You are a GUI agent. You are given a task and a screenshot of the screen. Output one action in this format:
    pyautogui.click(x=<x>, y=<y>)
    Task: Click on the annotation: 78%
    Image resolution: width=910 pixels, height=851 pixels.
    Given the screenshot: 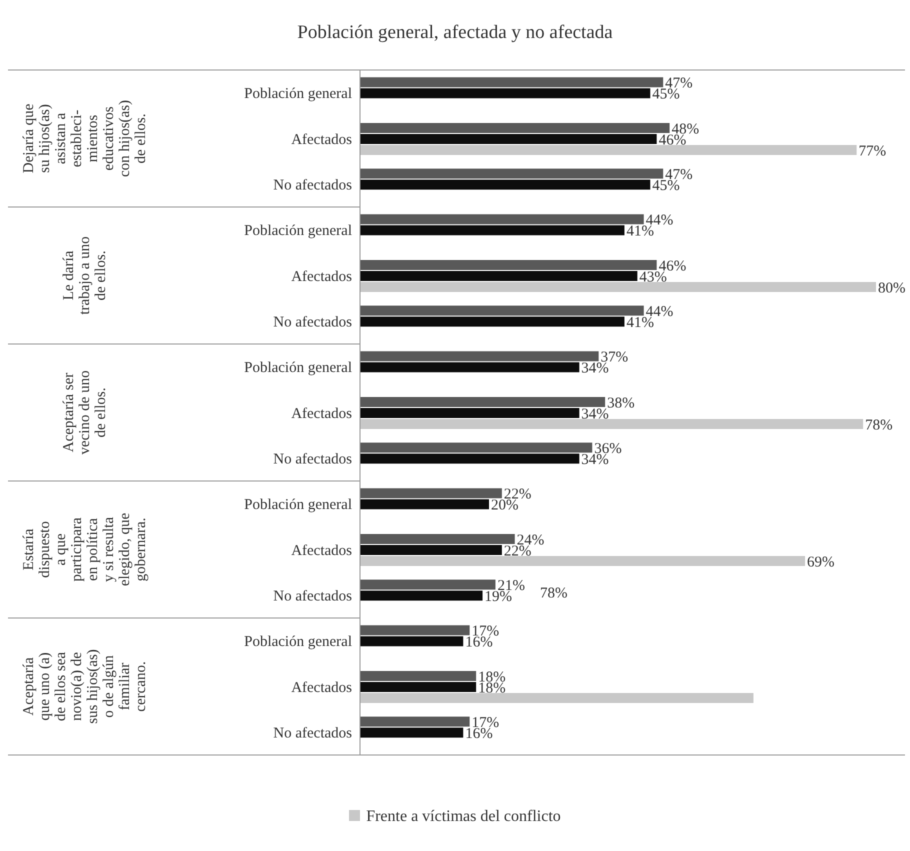 What is the action you would take?
    pyautogui.click(x=554, y=593)
    